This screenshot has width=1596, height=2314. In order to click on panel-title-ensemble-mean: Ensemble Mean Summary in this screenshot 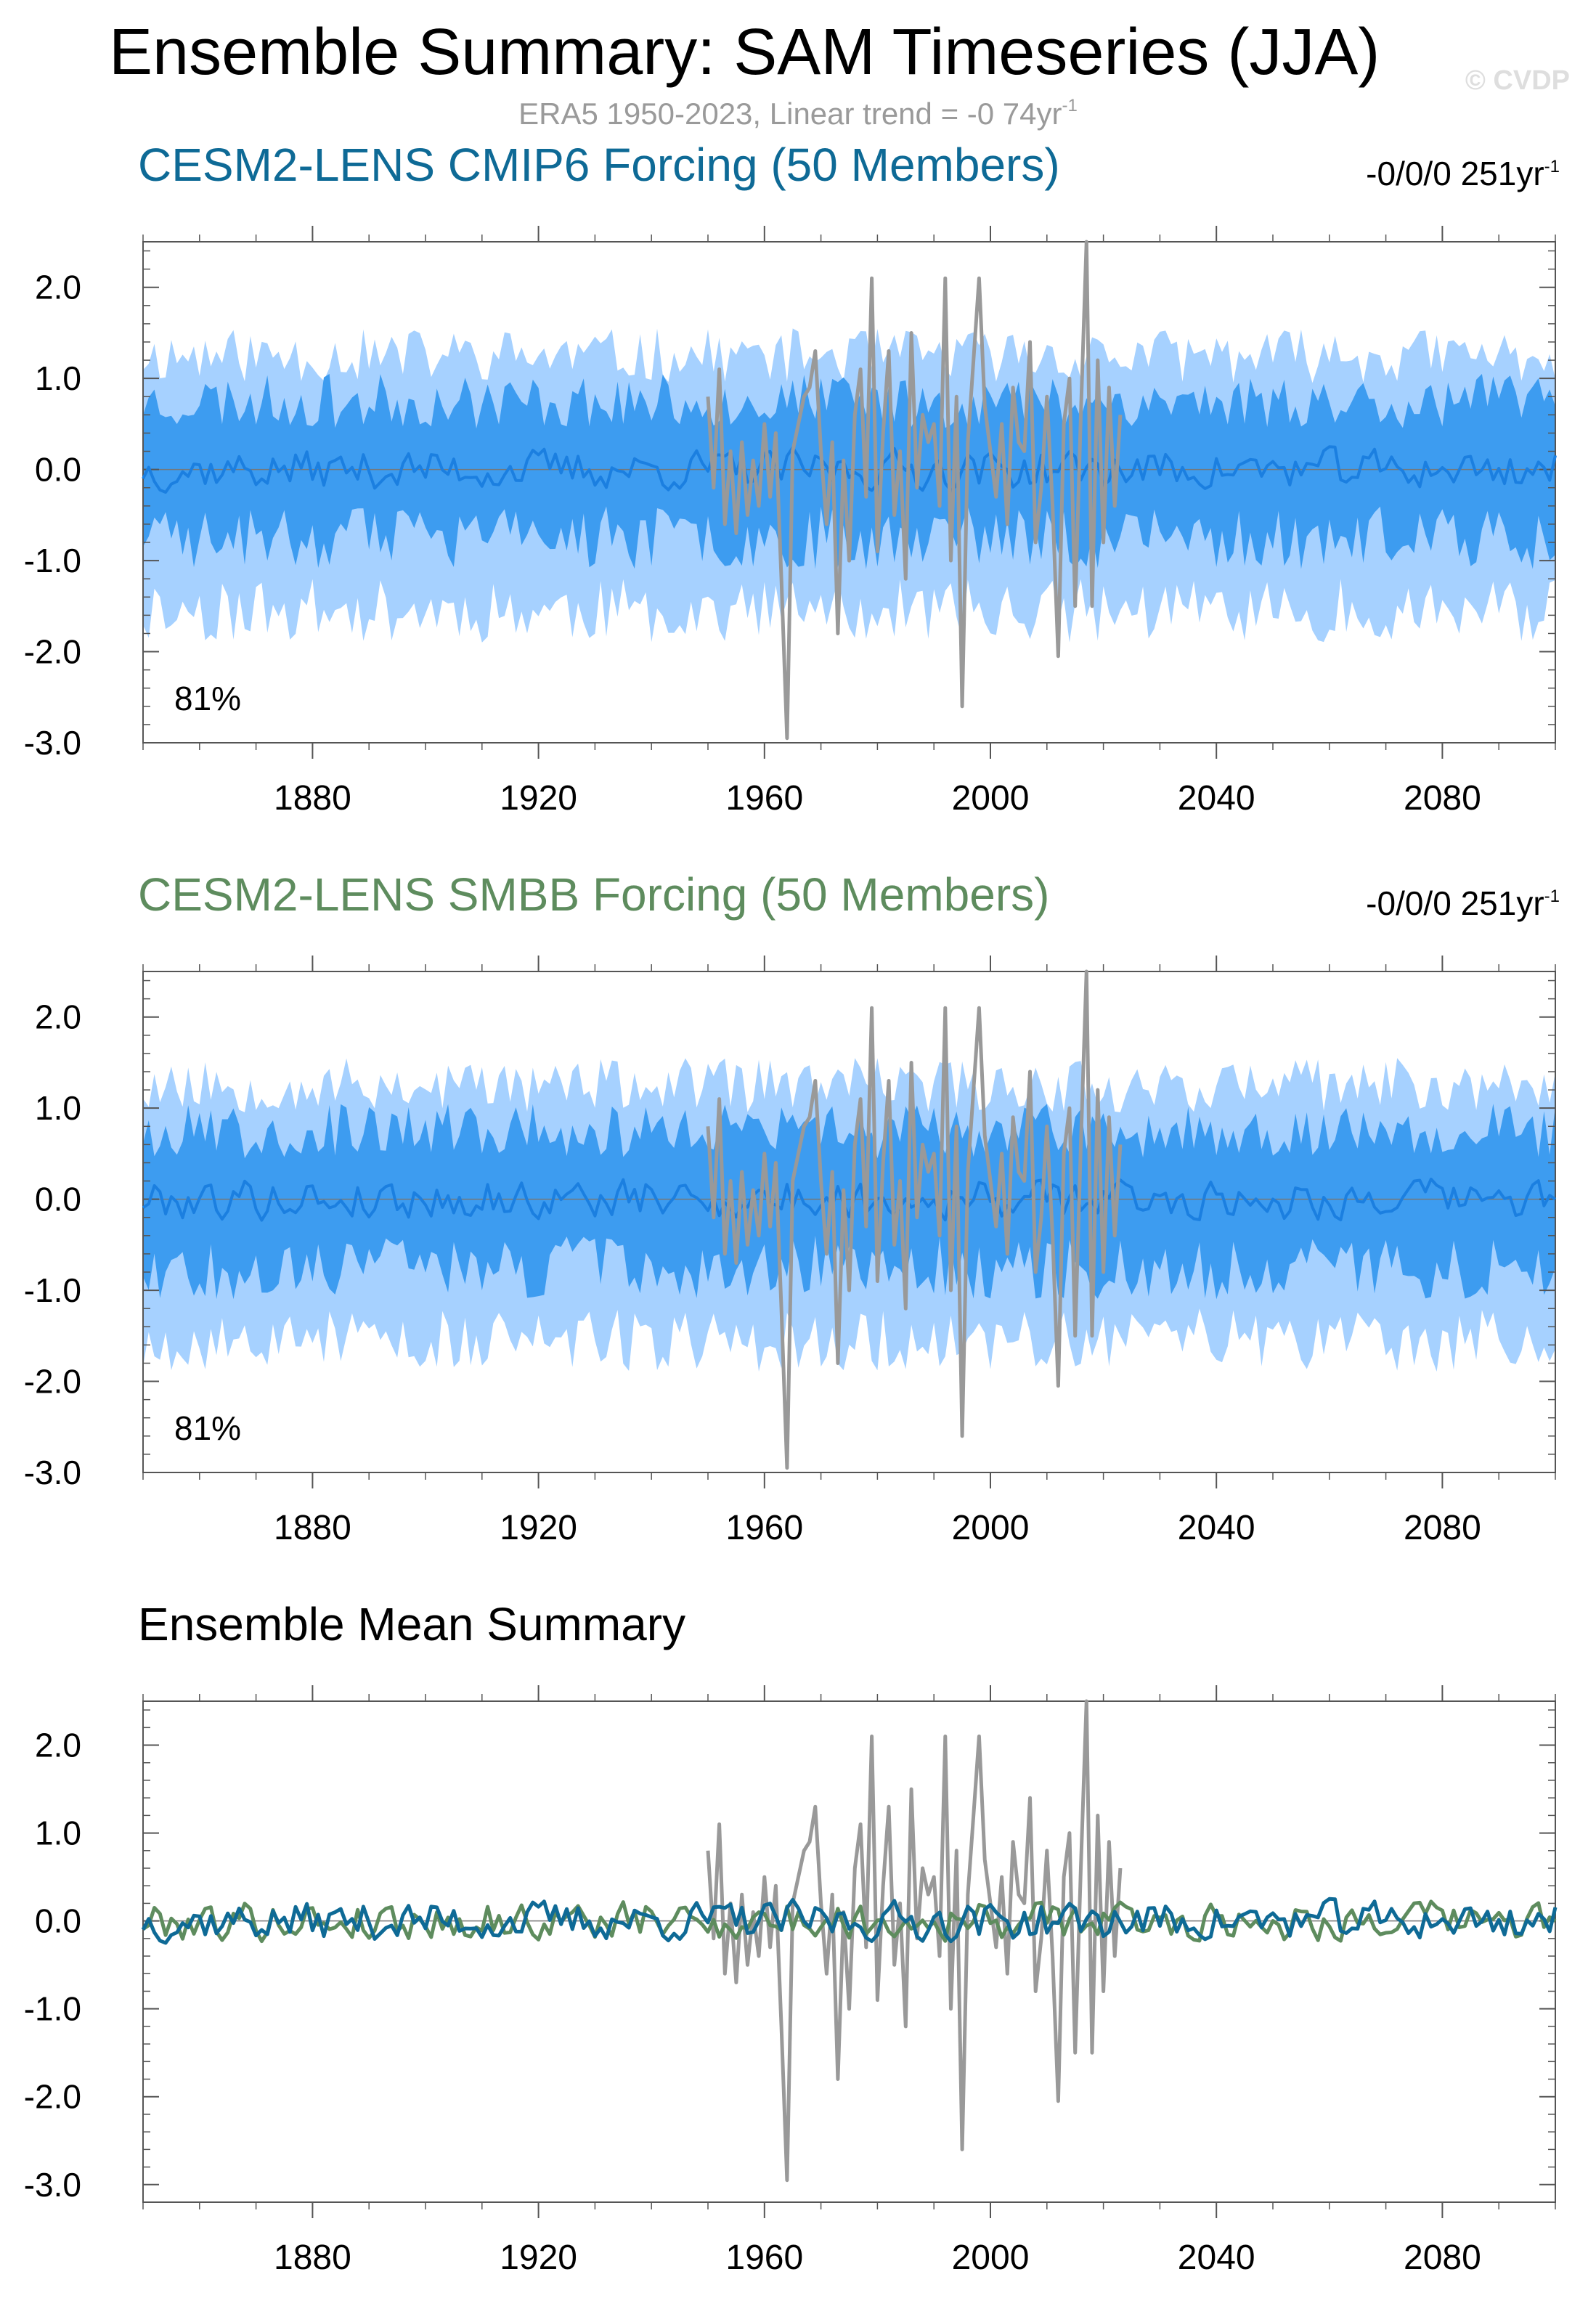, I will do `click(412, 1624)`.